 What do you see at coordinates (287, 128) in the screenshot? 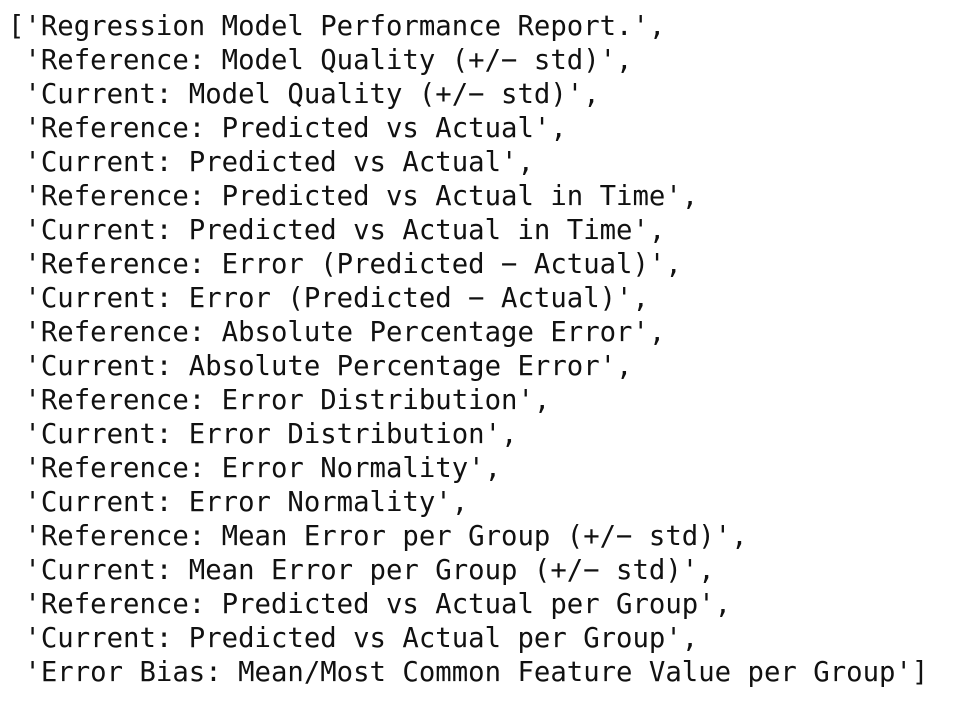
I see `output-line: 'Reference: Predicted vs Actual',` at bounding box center [287, 128].